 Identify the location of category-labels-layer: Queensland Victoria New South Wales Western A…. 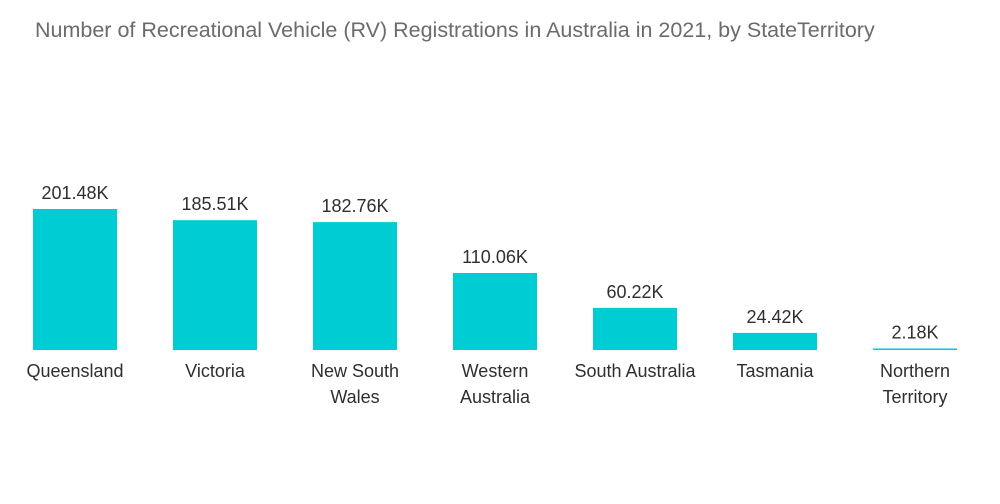
(488, 384).